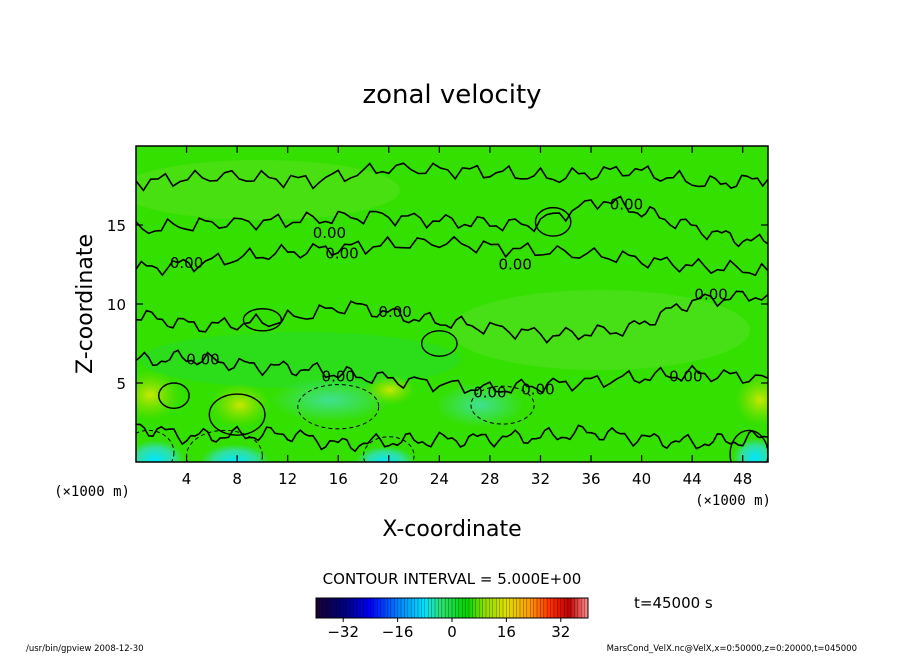 This screenshot has height=658, width=904. I want to click on x-tick-label: 24, so click(439, 479).